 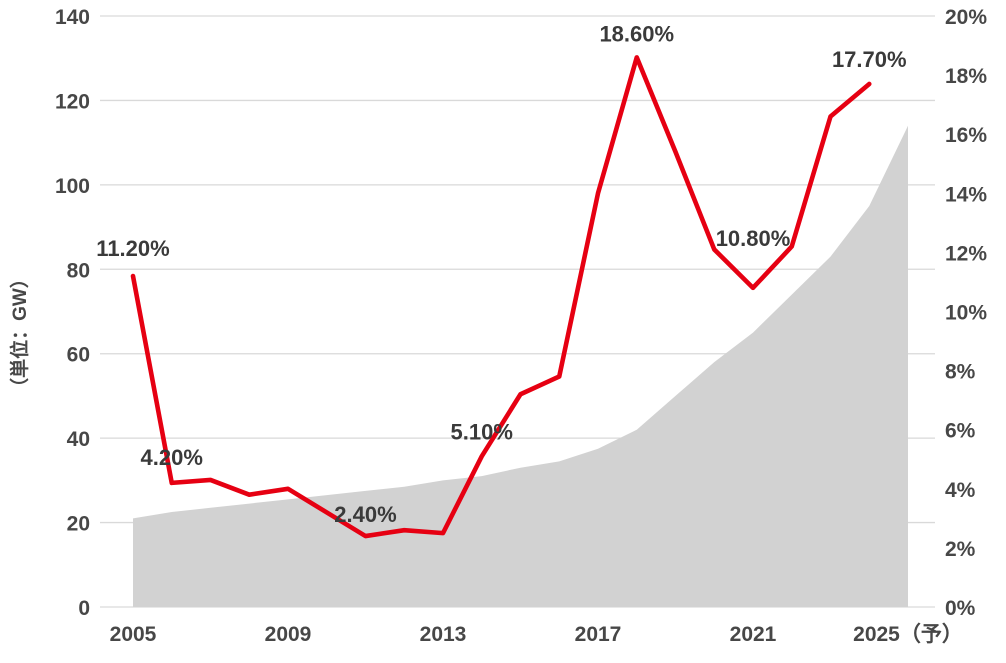 What do you see at coordinates (72, 186) in the screenshot?
I see `left-axis-tick-label: 100` at bounding box center [72, 186].